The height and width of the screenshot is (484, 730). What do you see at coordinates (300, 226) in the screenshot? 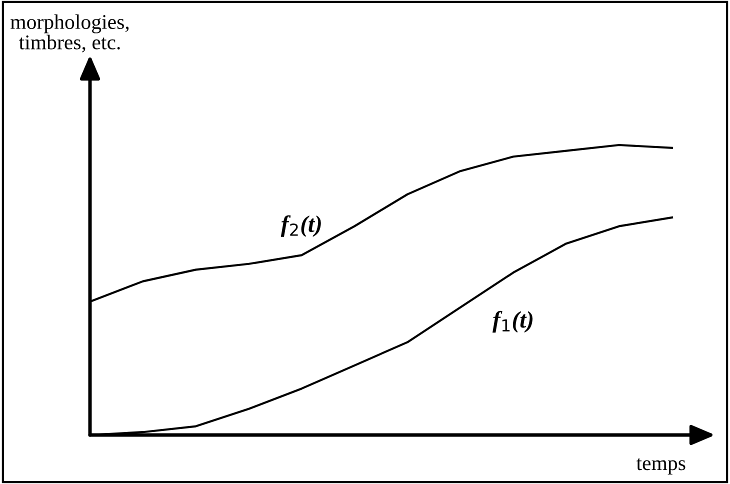
I see `series-label: f$_{2}$(t)` at bounding box center [300, 226].